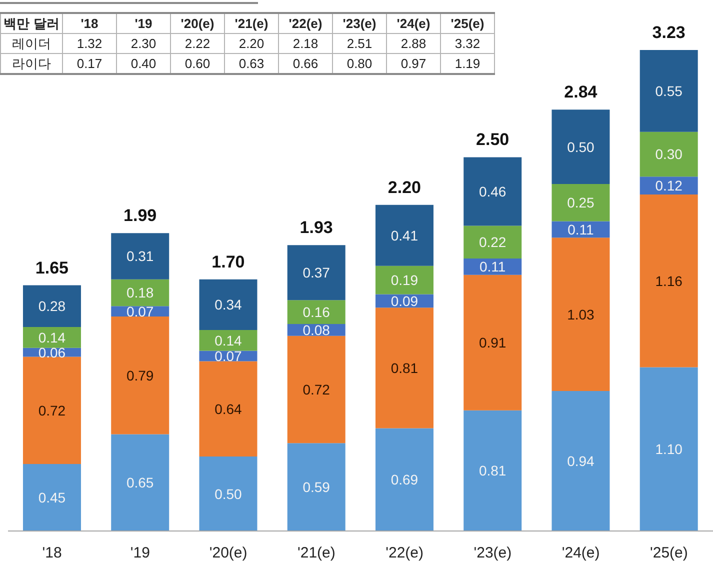  I want to click on data-label: 0.64, so click(228, 408).